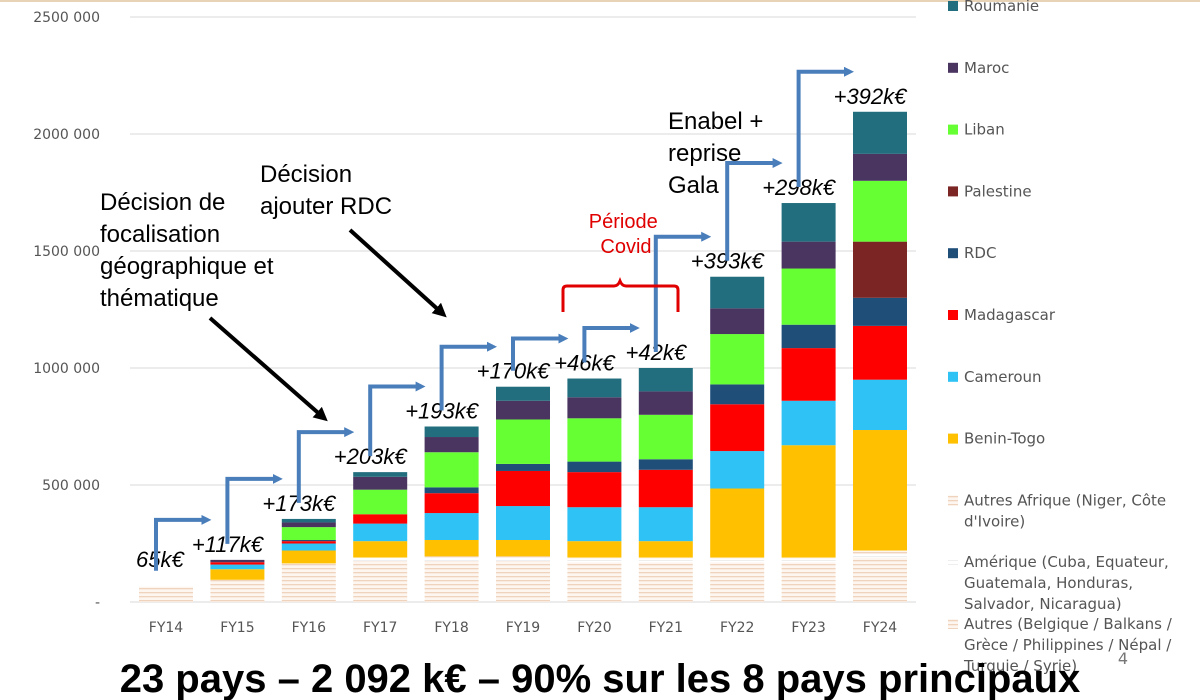 The height and width of the screenshot is (700, 1200). What do you see at coordinates (986, 68) in the screenshot?
I see `legend-label: Maroc` at bounding box center [986, 68].